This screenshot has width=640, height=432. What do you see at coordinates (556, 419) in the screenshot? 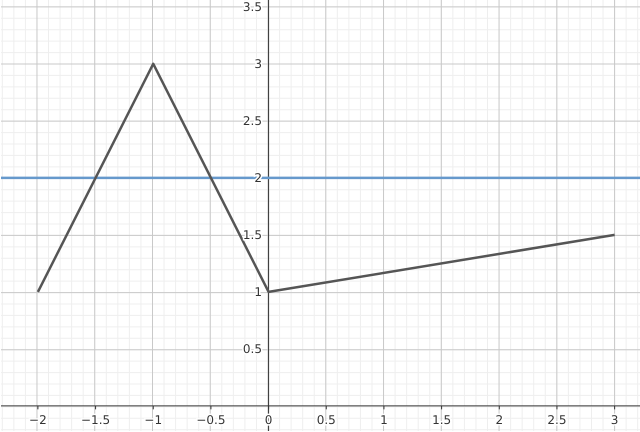
I see `x-tick-label: 2.5` at bounding box center [556, 419].